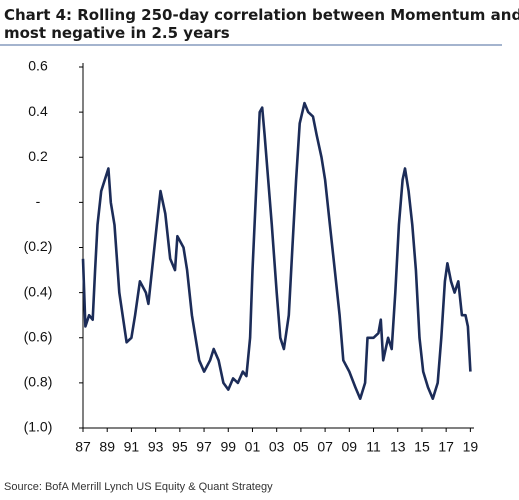  What do you see at coordinates (277, 447) in the screenshot?
I see `x-tick-label: 03` at bounding box center [277, 447].